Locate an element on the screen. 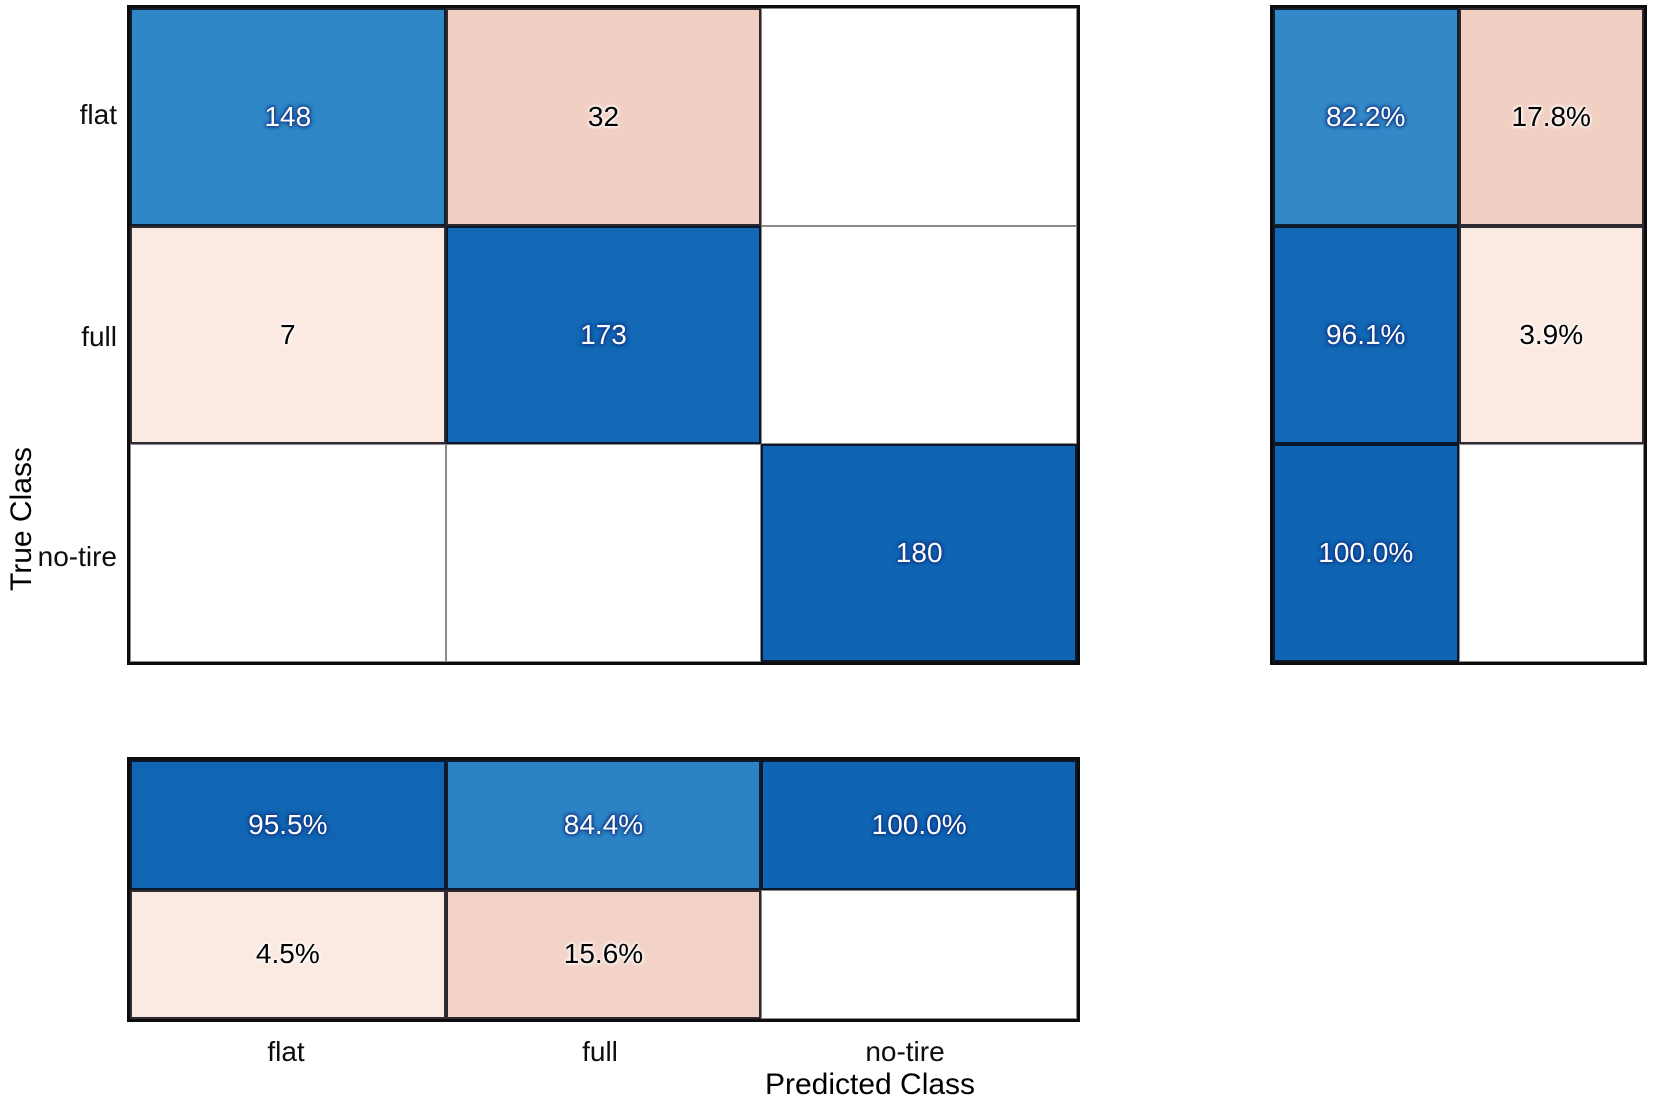 The image size is (1655, 1107). x-tick-flat: flat is located at coordinates (286, 1051).